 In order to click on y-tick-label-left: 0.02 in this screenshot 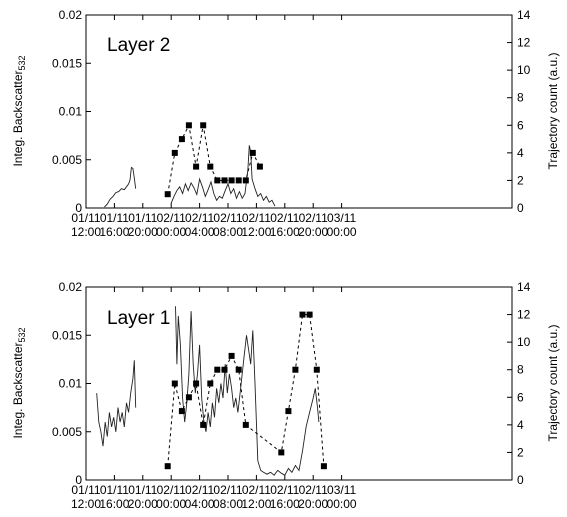, I will do `click(71, 15)`.